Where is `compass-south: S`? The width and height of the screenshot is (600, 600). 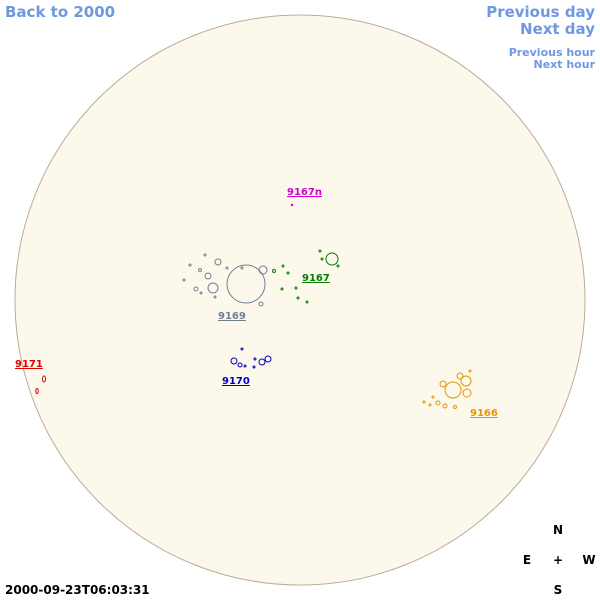
compass-south: S is located at coordinates (558, 590).